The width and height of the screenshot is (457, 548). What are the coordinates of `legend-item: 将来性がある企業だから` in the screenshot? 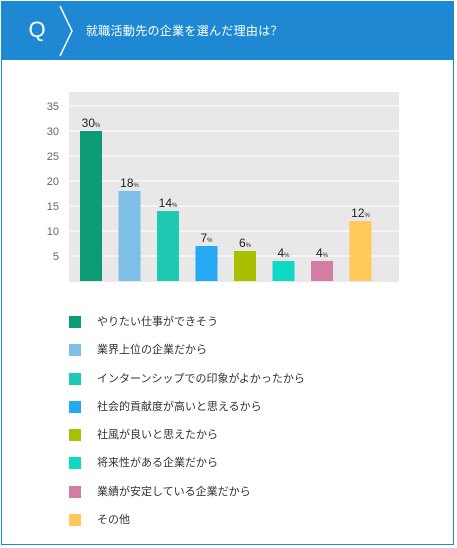 It's located at (234, 468).